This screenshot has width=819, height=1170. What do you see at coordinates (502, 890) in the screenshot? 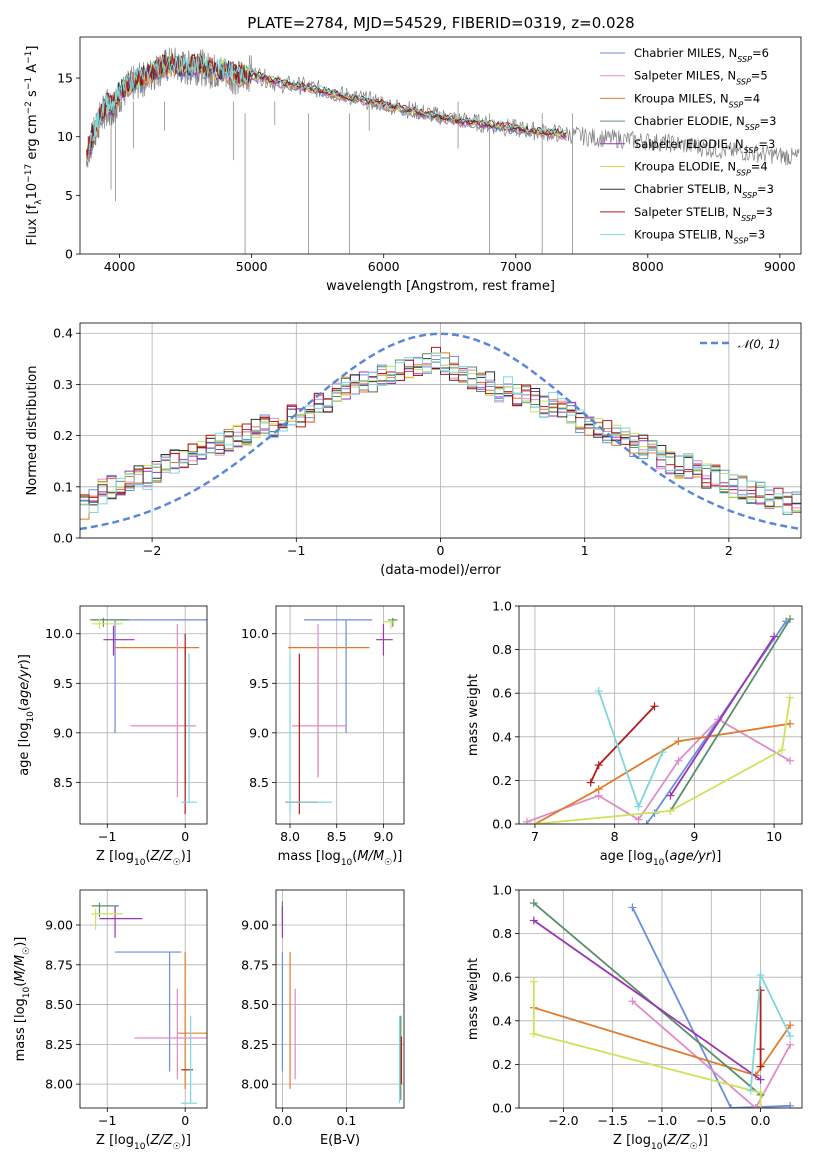
I see `y-tick-label: 1.0` at bounding box center [502, 890].